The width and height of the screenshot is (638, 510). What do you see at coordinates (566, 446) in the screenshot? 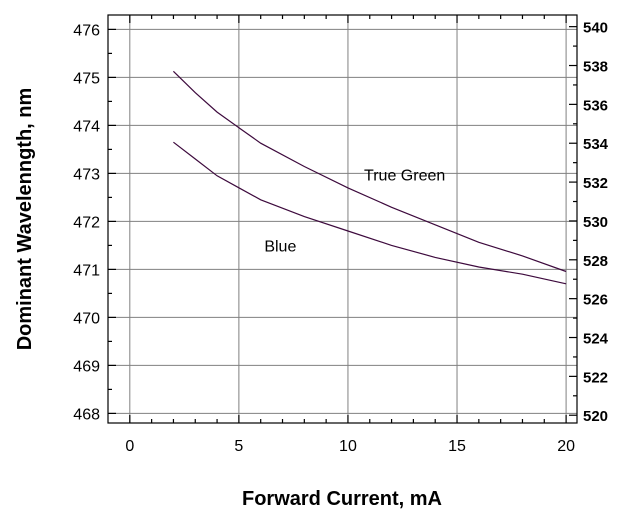
I see `x-tick-label: 20` at bounding box center [566, 446].